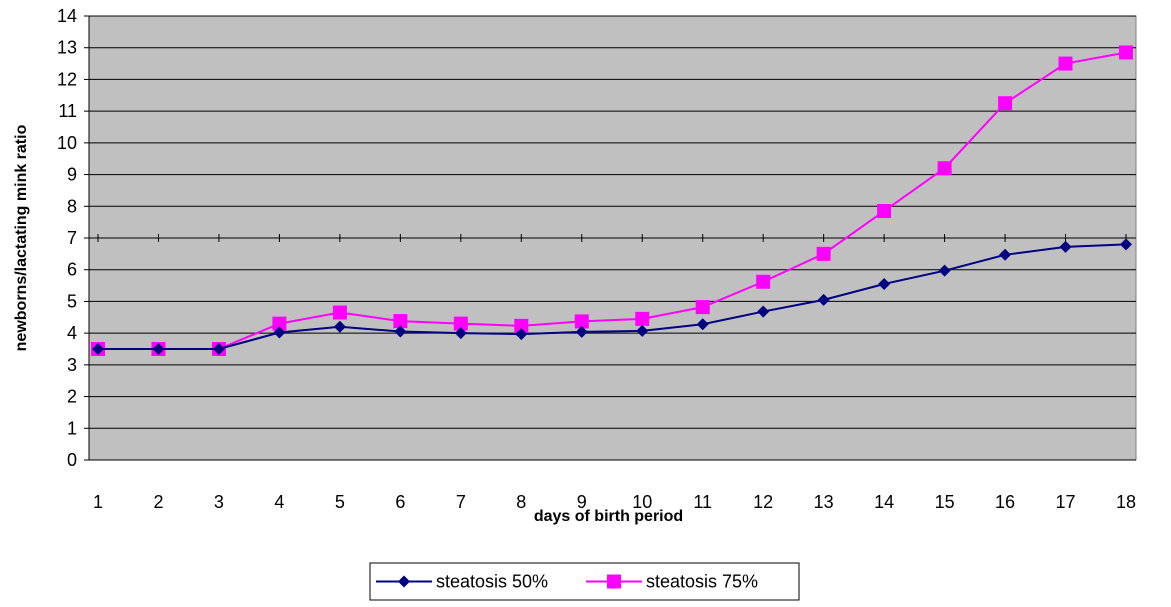 The width and height of the screenshot is (1171, 607). Describe the element at coordinates (945, 502) in the screenshot. I see `x-tick-label-14: 15` at that location.